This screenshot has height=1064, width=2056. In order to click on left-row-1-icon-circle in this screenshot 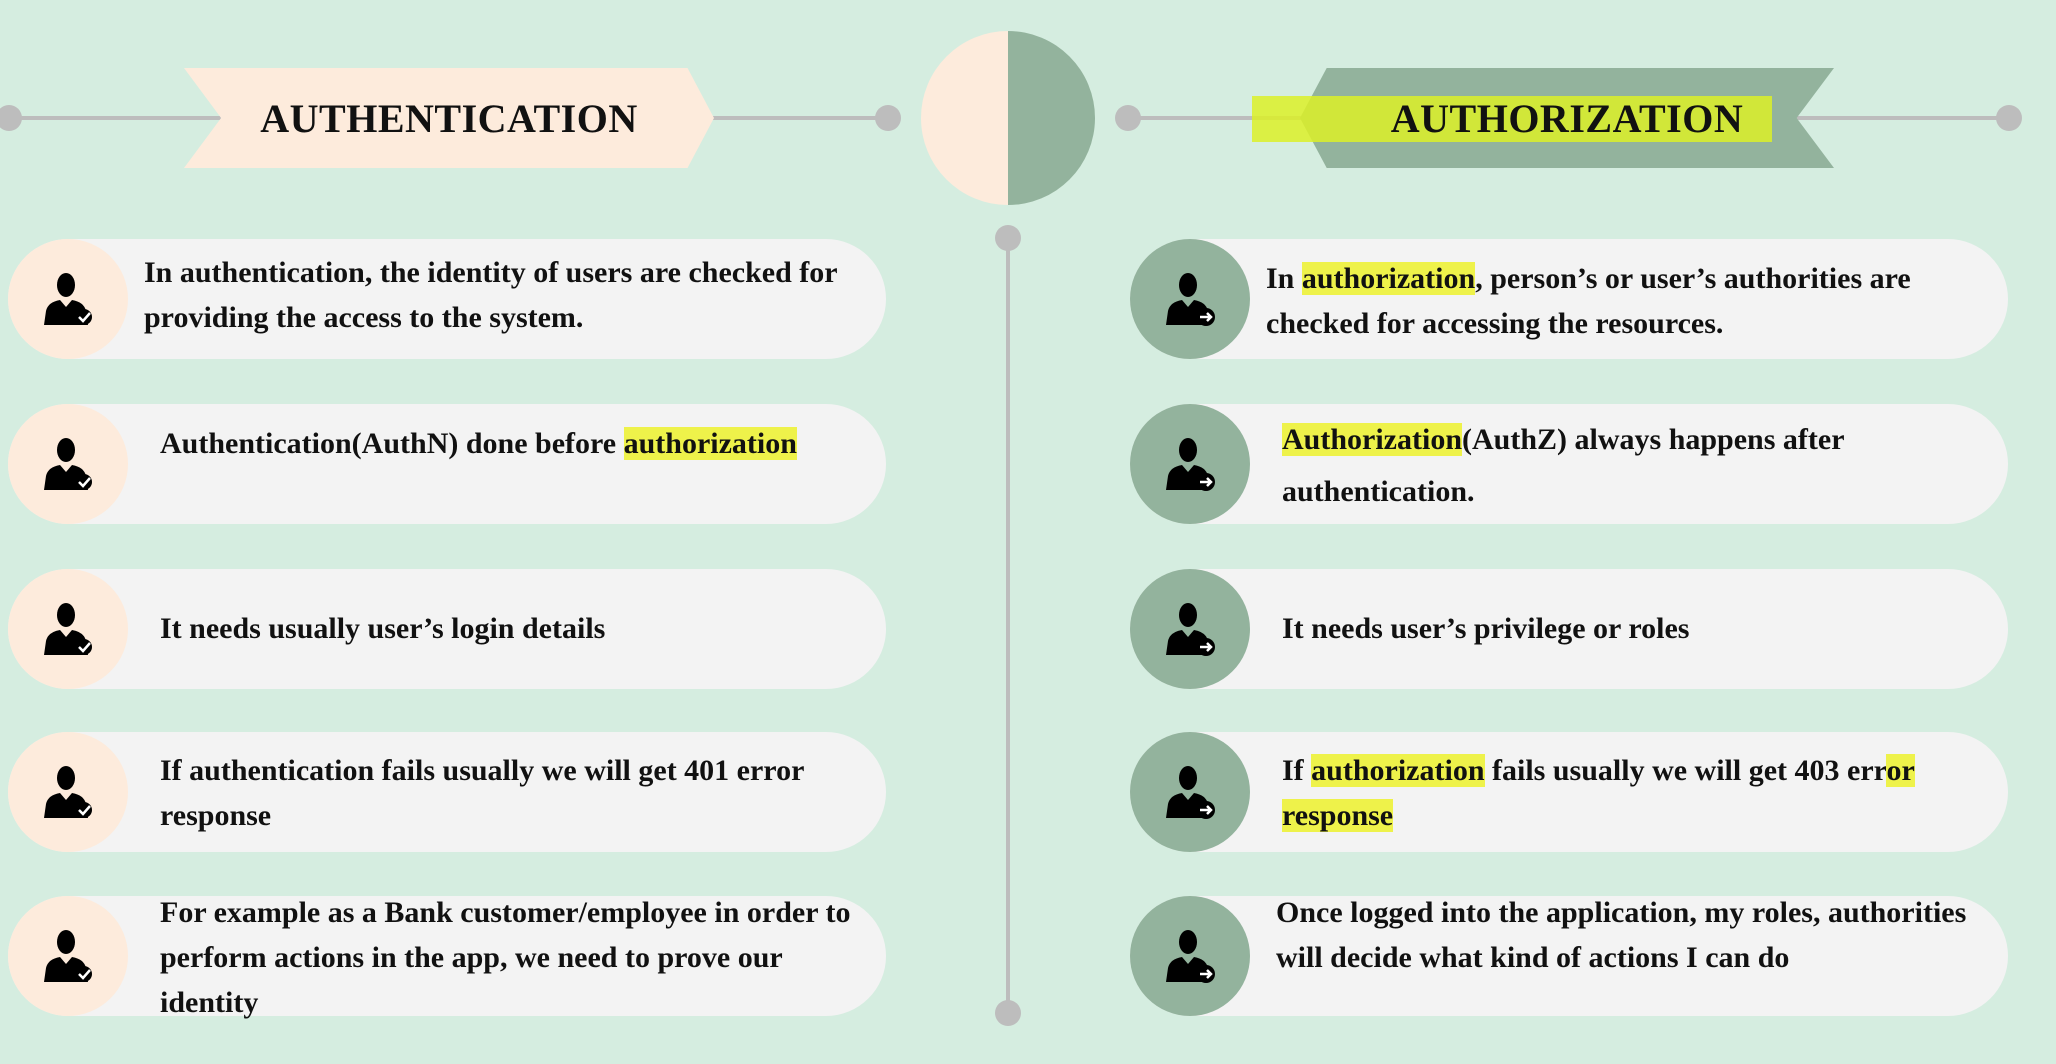, I will do `click(68, 299)`.